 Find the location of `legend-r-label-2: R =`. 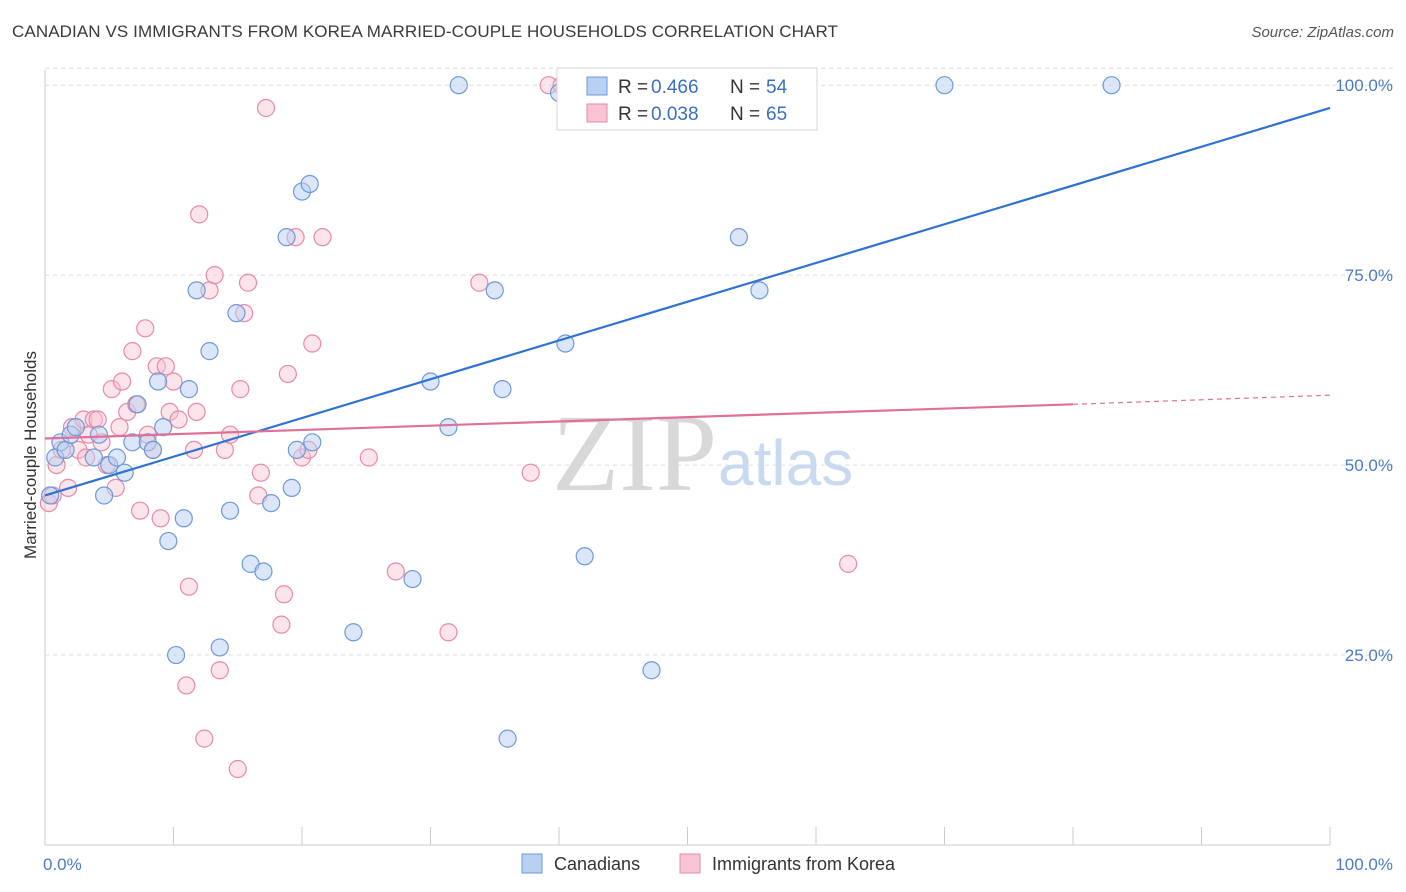

legend-r-label-2: R = is located at coordinates (633, 114).